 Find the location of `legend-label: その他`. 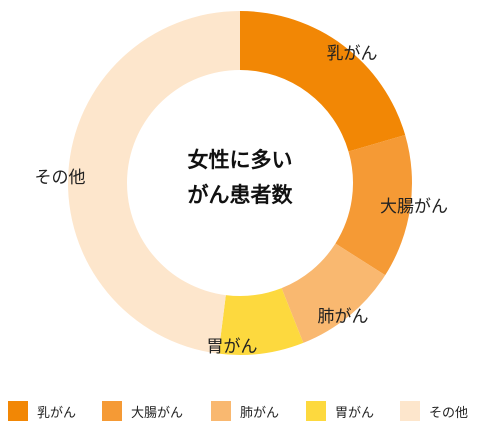

legend-label: その他 is located at coordinates (449, 413).